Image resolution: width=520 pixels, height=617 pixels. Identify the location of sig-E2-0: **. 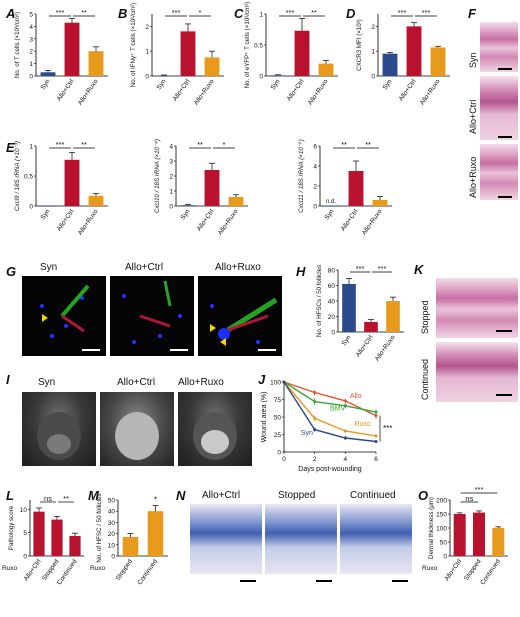
(200, 144).